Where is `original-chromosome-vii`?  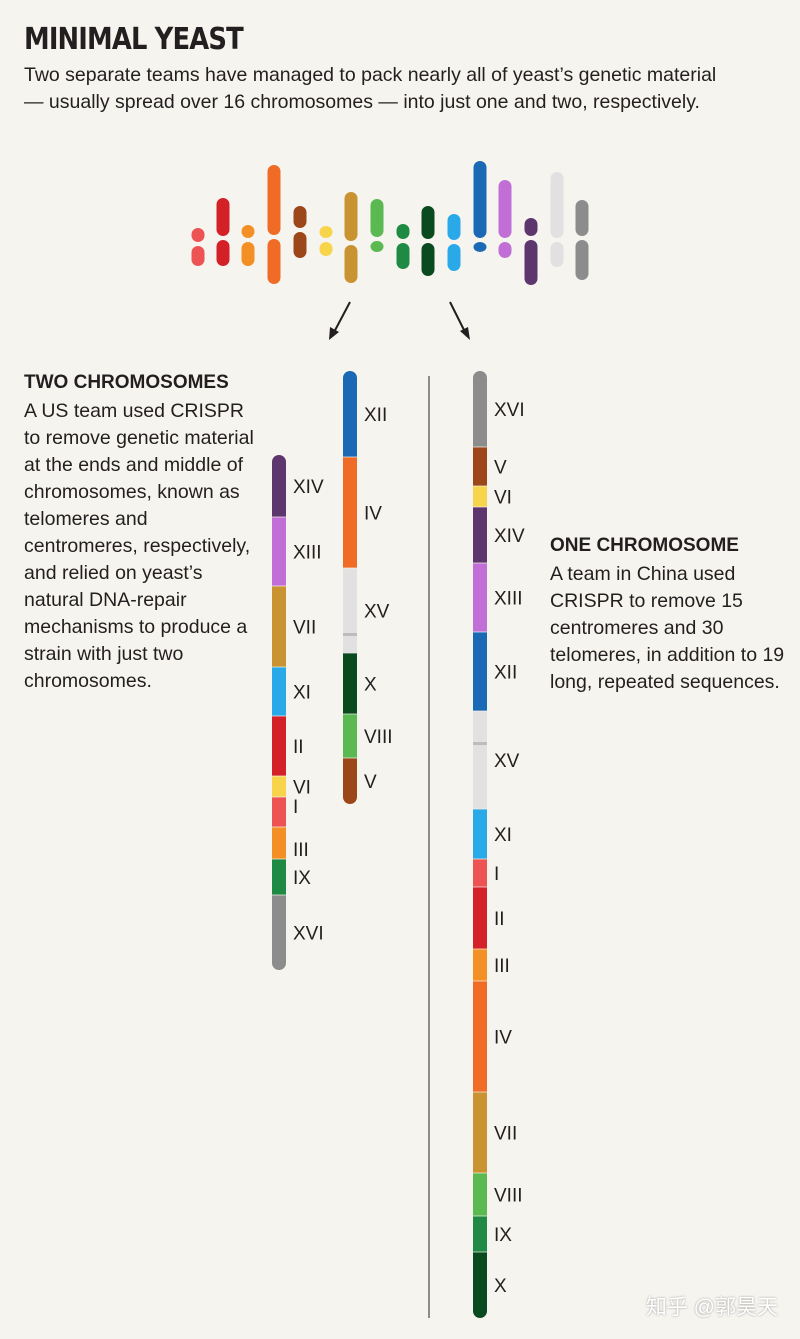
original-chromosome-vii is located at coordinates (351, 237).